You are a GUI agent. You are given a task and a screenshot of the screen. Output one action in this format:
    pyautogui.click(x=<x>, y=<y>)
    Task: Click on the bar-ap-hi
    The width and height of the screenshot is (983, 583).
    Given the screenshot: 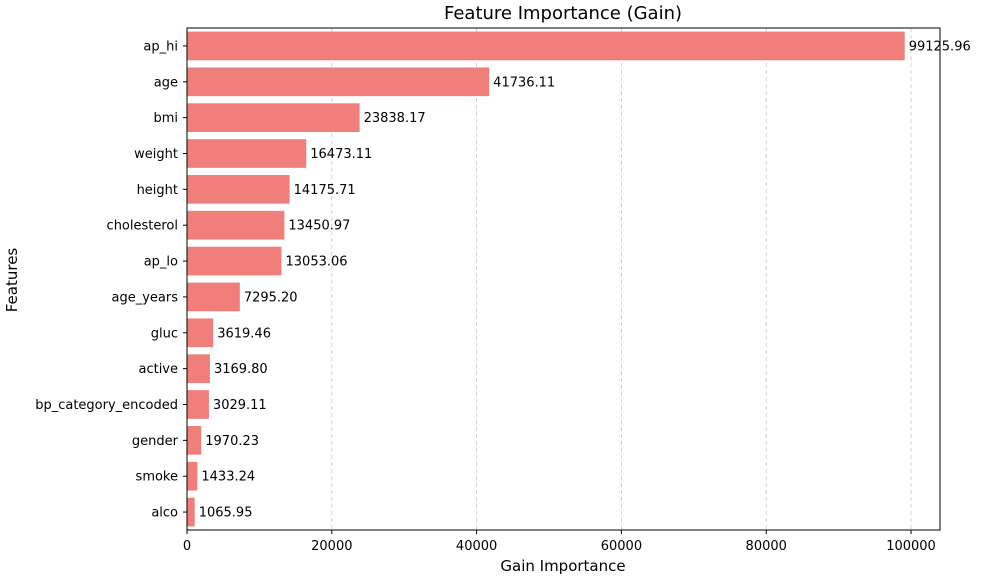 What is the action you would take?
    pyautogui.click(x=546, y=46)
    